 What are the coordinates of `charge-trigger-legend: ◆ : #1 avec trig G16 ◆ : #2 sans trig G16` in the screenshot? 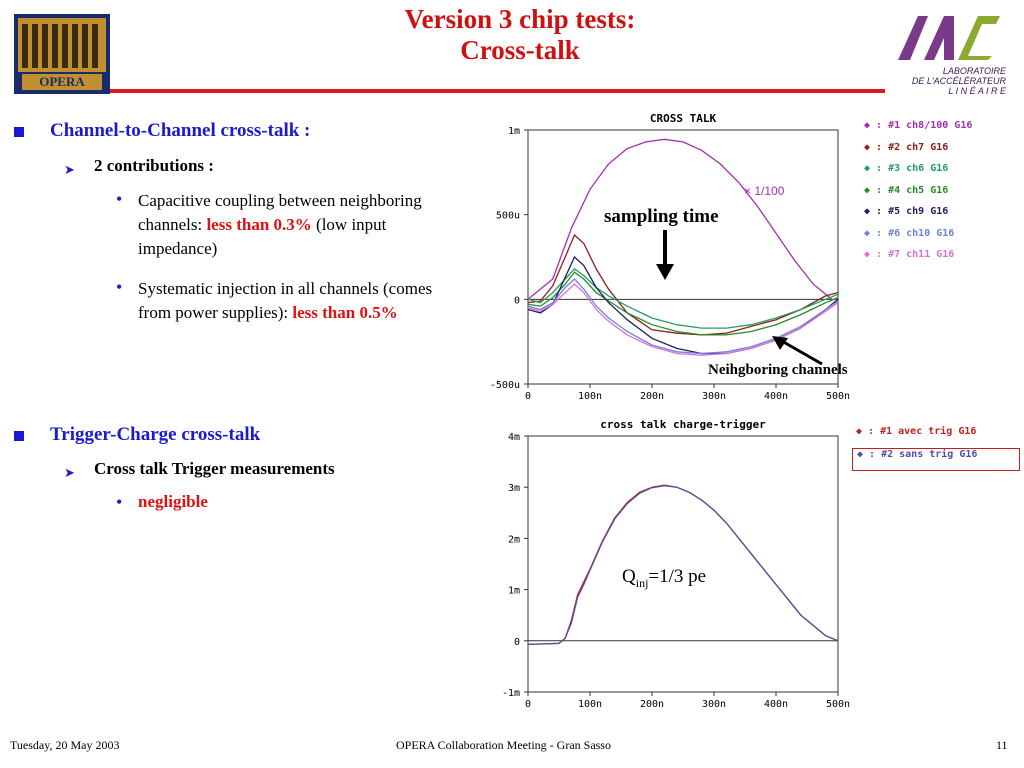 It's located at (936, 448).